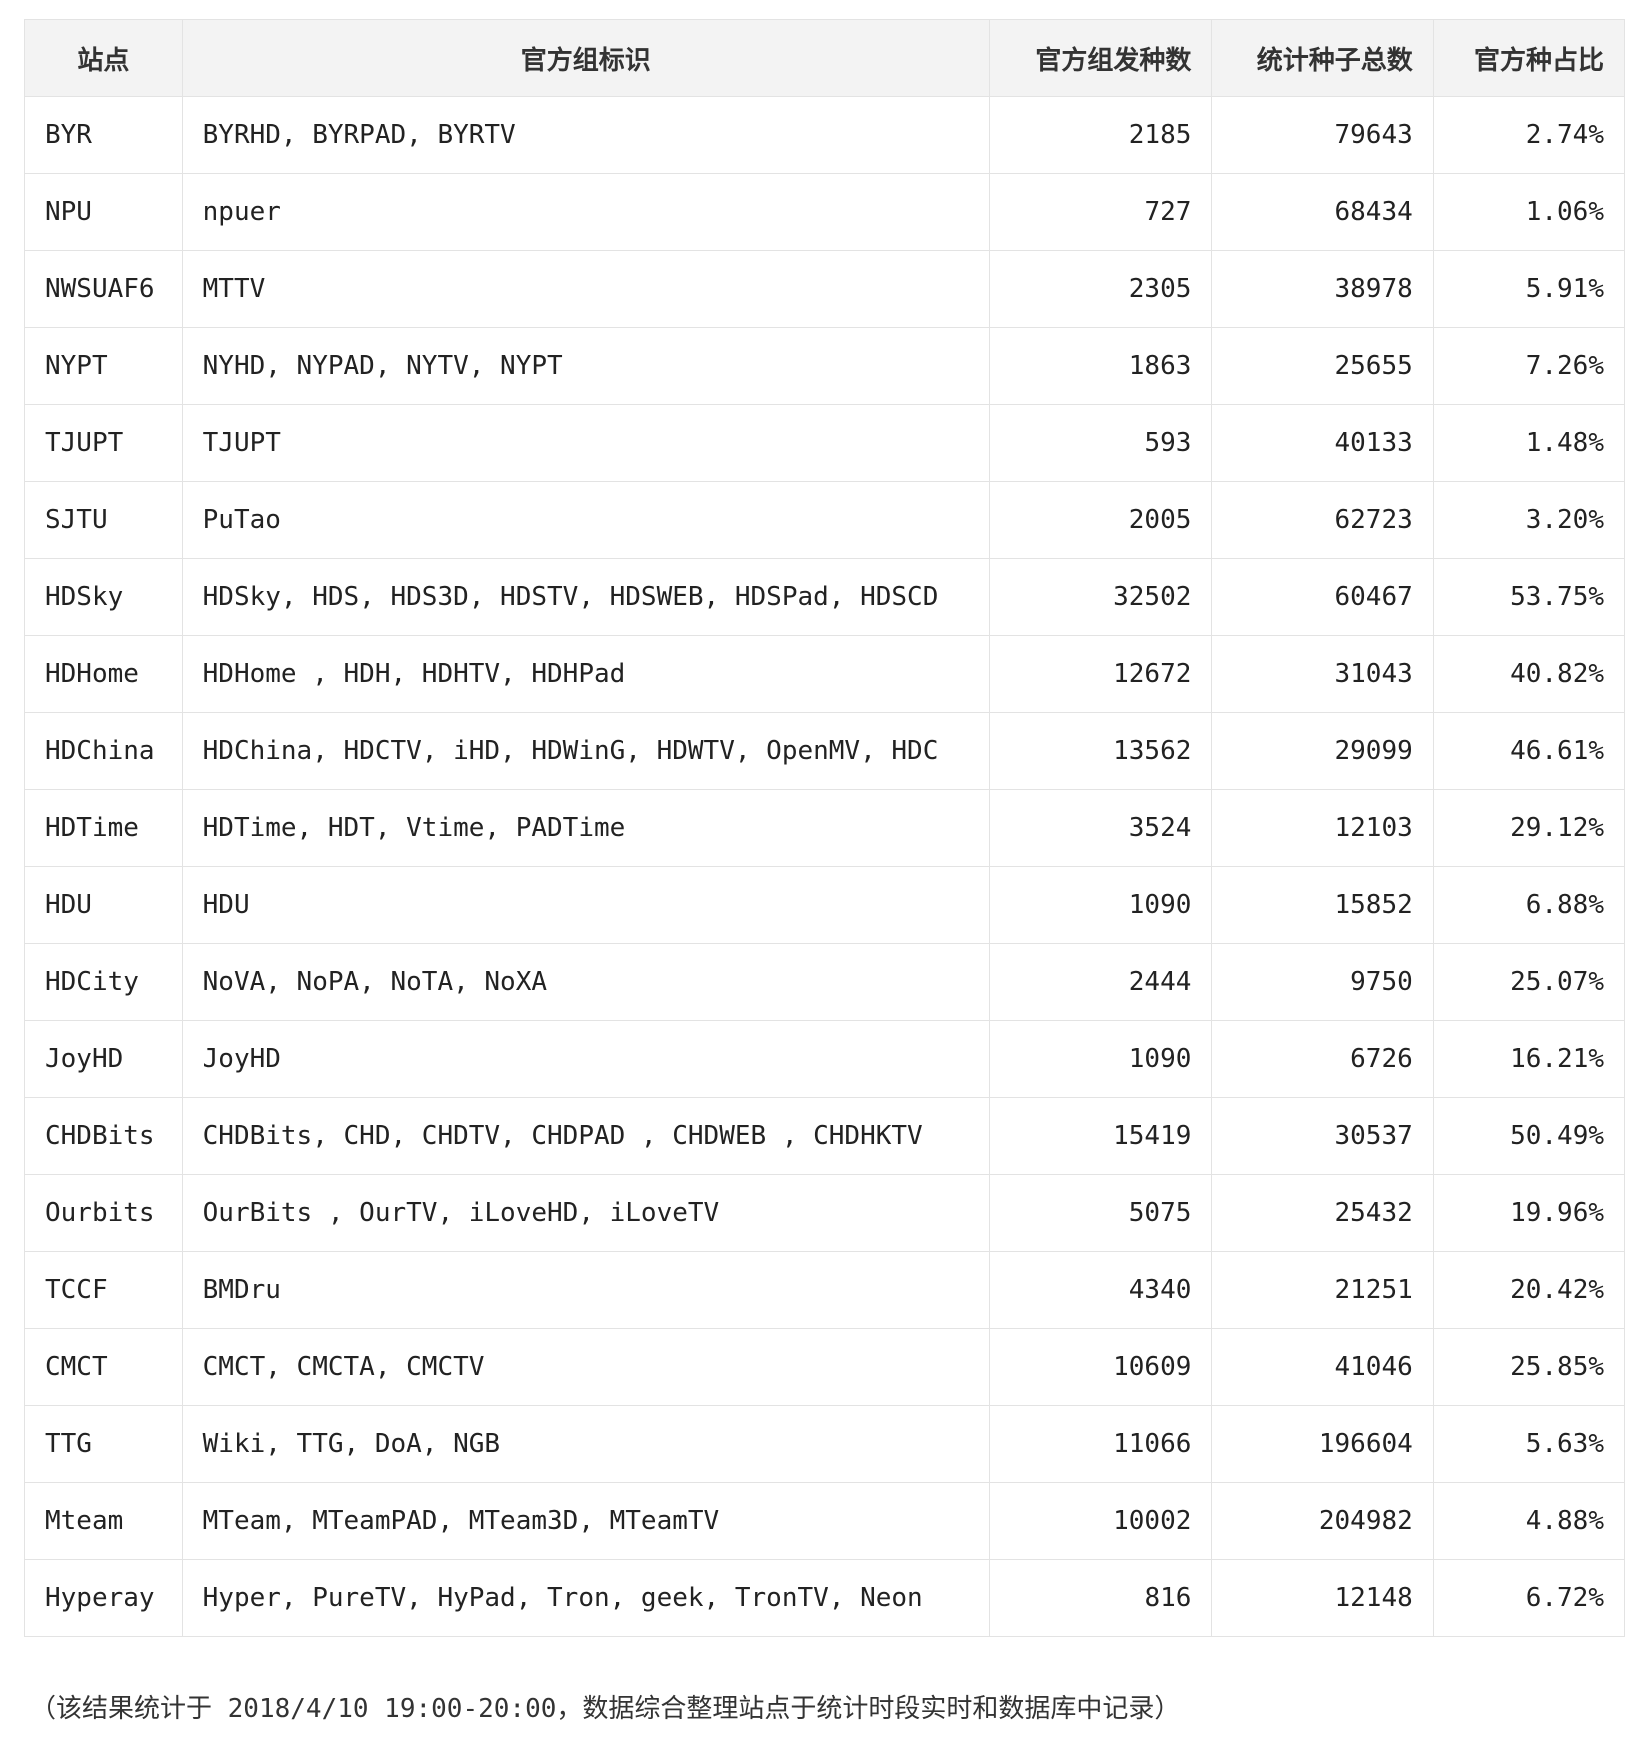 The height and width of the screenshot is (1749, 1647). I want to click on cell-total-count: 40133, so click(1322, 443).